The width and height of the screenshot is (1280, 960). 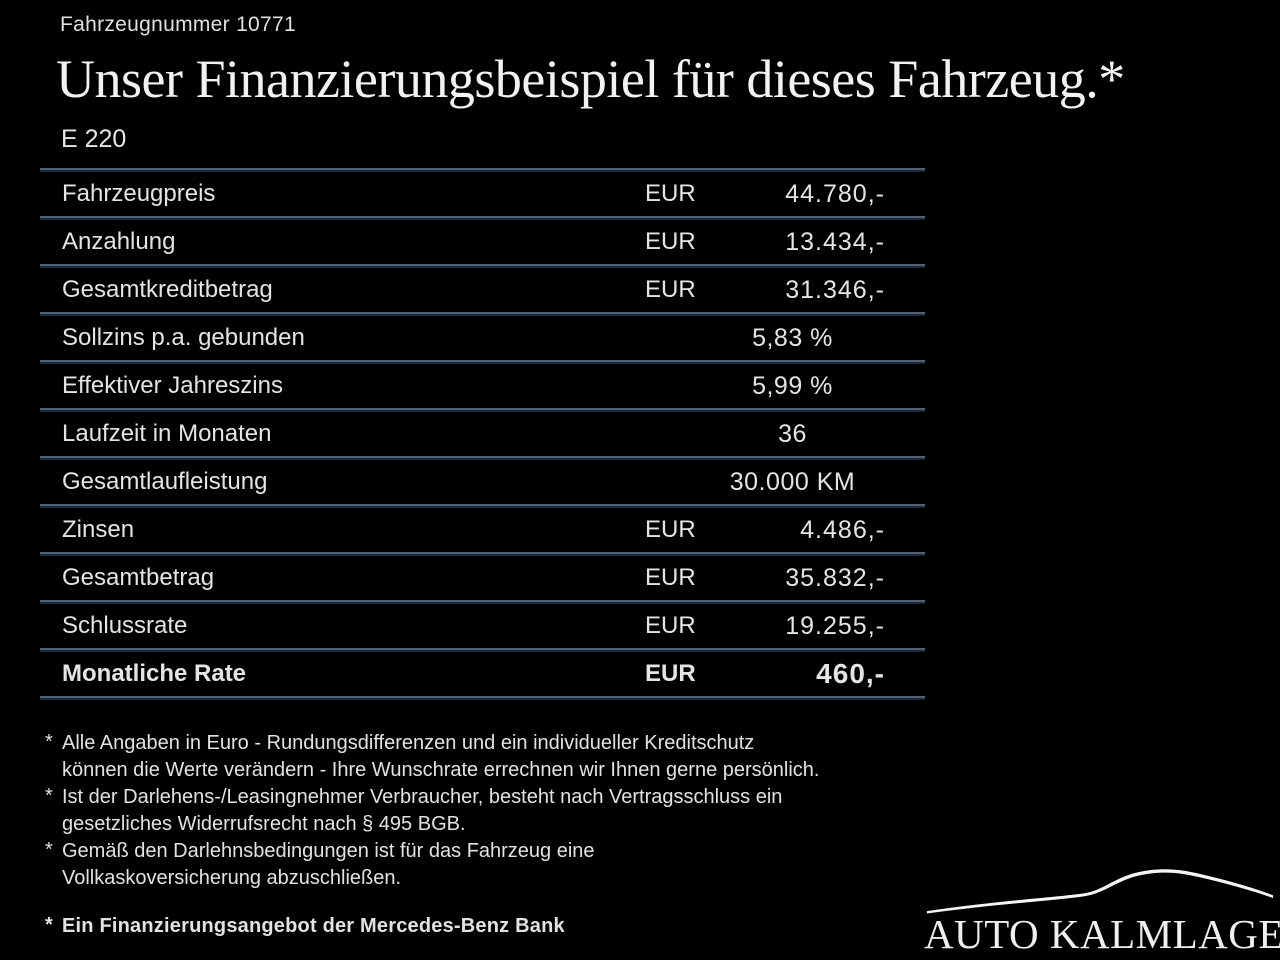 I want to click on table-row: Gesamtbetrag EUR 35.832,-, so click(x=482, y=578).